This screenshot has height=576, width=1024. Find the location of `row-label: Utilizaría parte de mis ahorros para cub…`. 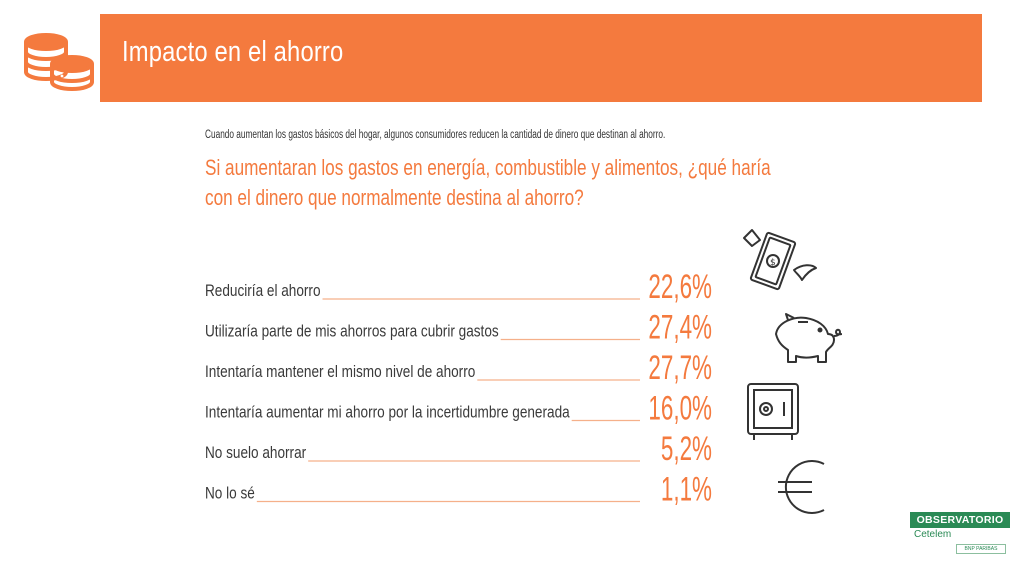

row-label: Utilizaría parte de mis ahorros para cub… is located at coordinates (352, 331).